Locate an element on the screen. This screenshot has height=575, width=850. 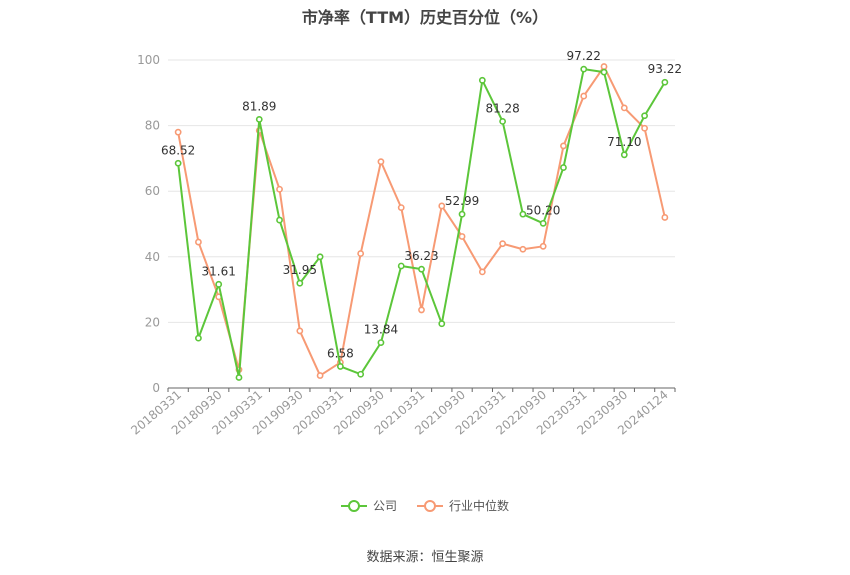
data-source: 数据来源：恒生聚源 is located at coordinates (425, 557).